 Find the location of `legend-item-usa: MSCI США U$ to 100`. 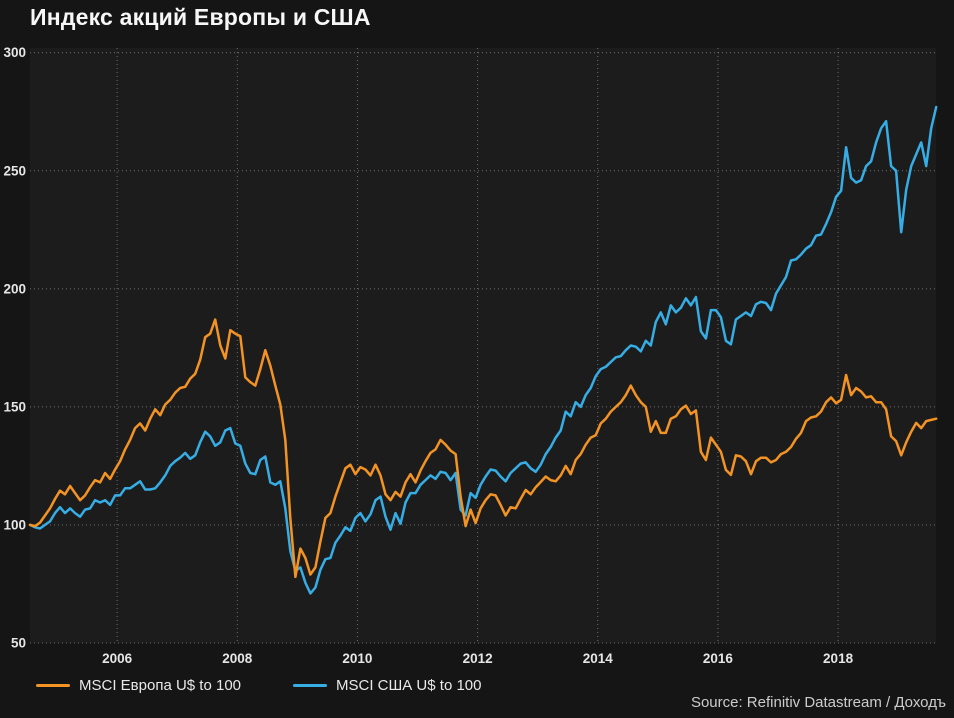

legend-item-usa: MSCI США U$ to 100 is located at coordinates (387, 685).